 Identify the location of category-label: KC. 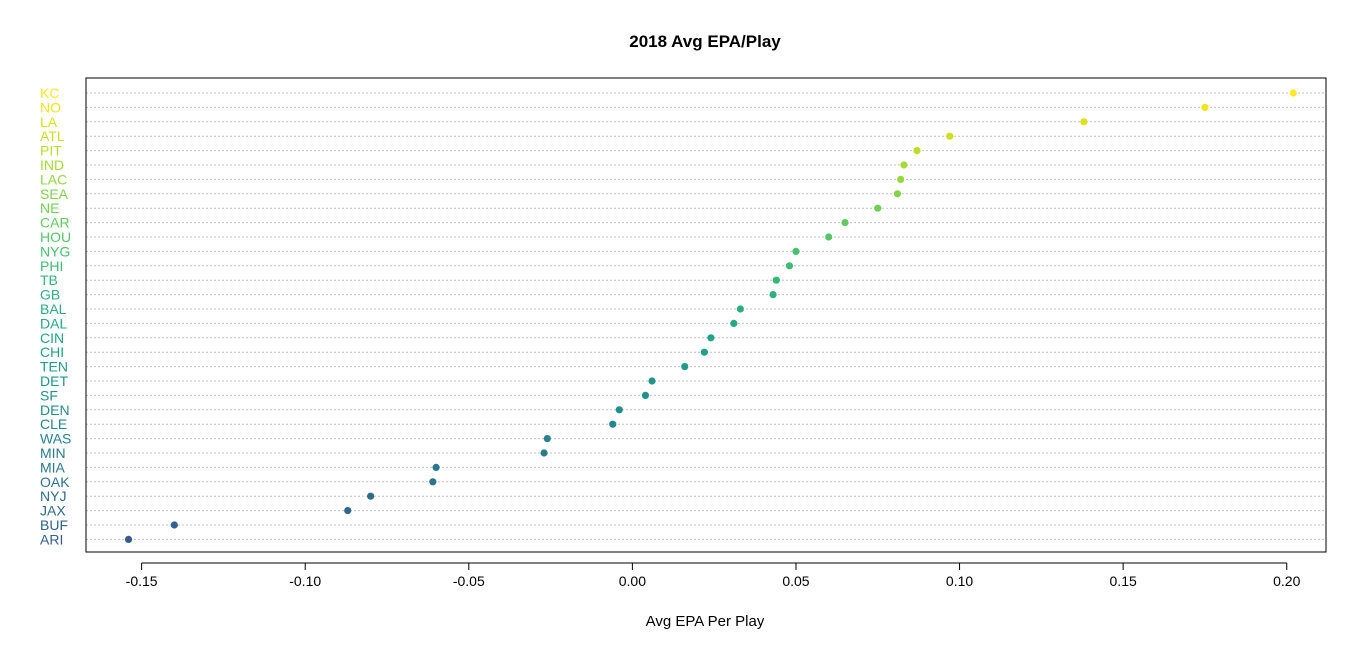
(49, 93).